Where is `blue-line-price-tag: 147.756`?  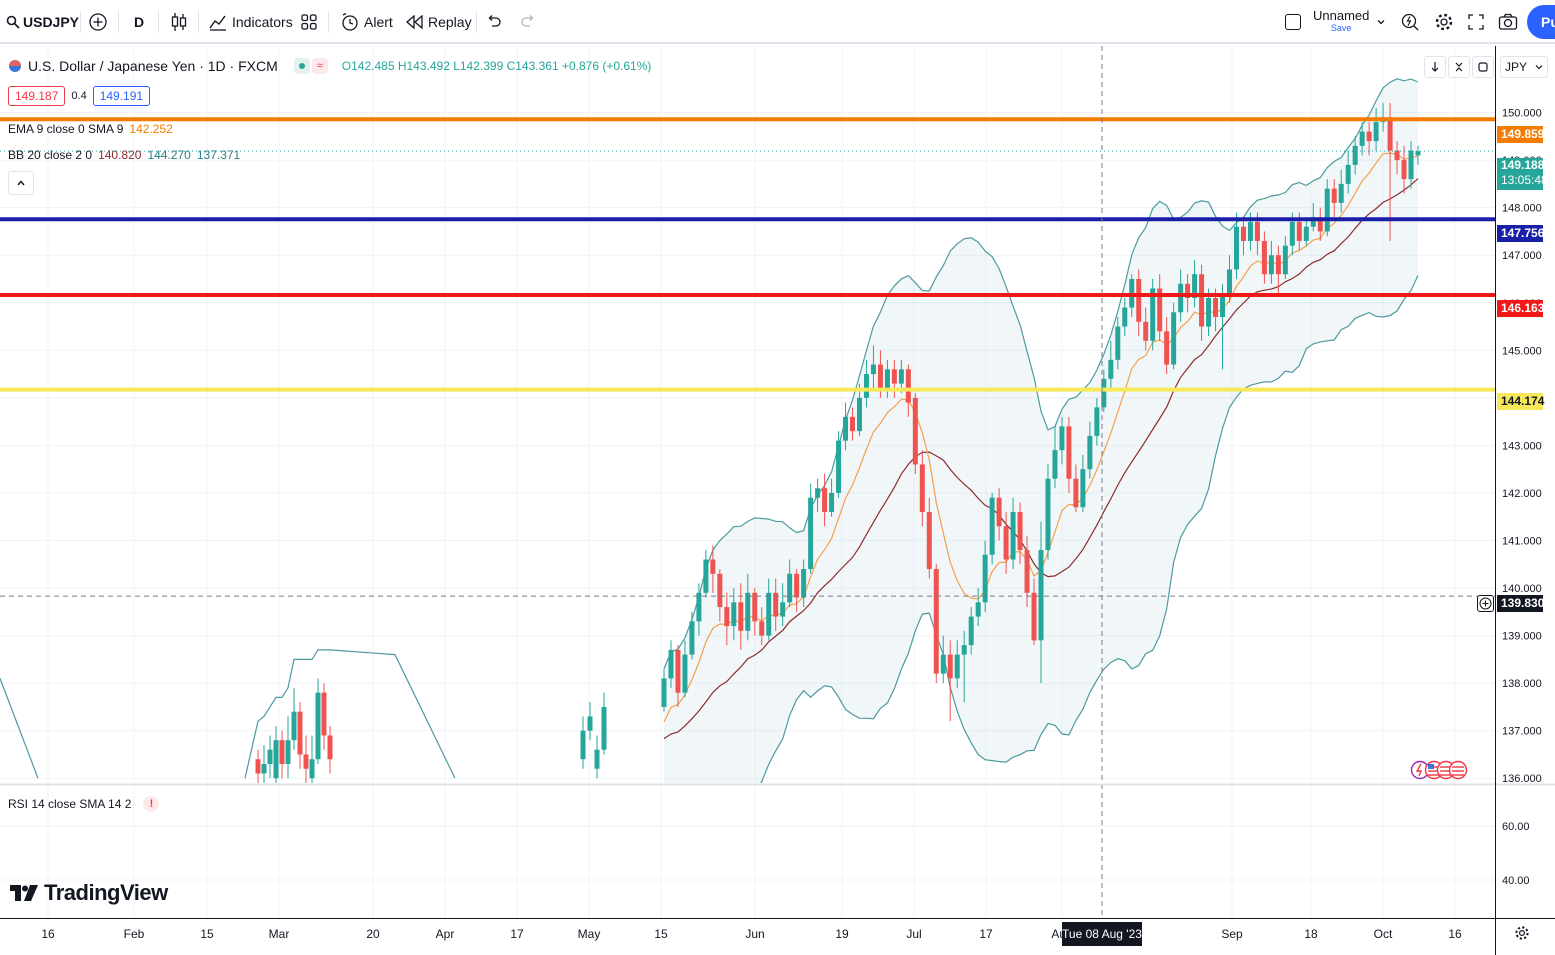
blue-line-price-tag: 147.756 is located at coordinates (1520, 233).